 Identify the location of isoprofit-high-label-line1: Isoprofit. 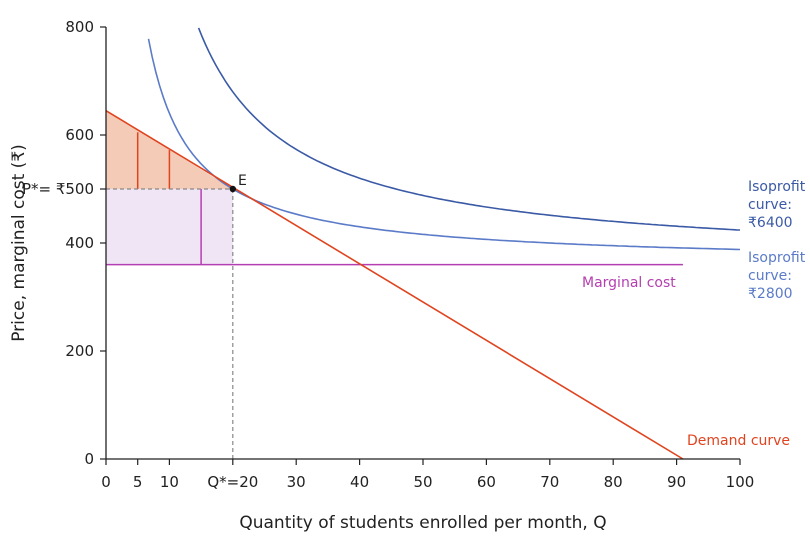
(777, 187).